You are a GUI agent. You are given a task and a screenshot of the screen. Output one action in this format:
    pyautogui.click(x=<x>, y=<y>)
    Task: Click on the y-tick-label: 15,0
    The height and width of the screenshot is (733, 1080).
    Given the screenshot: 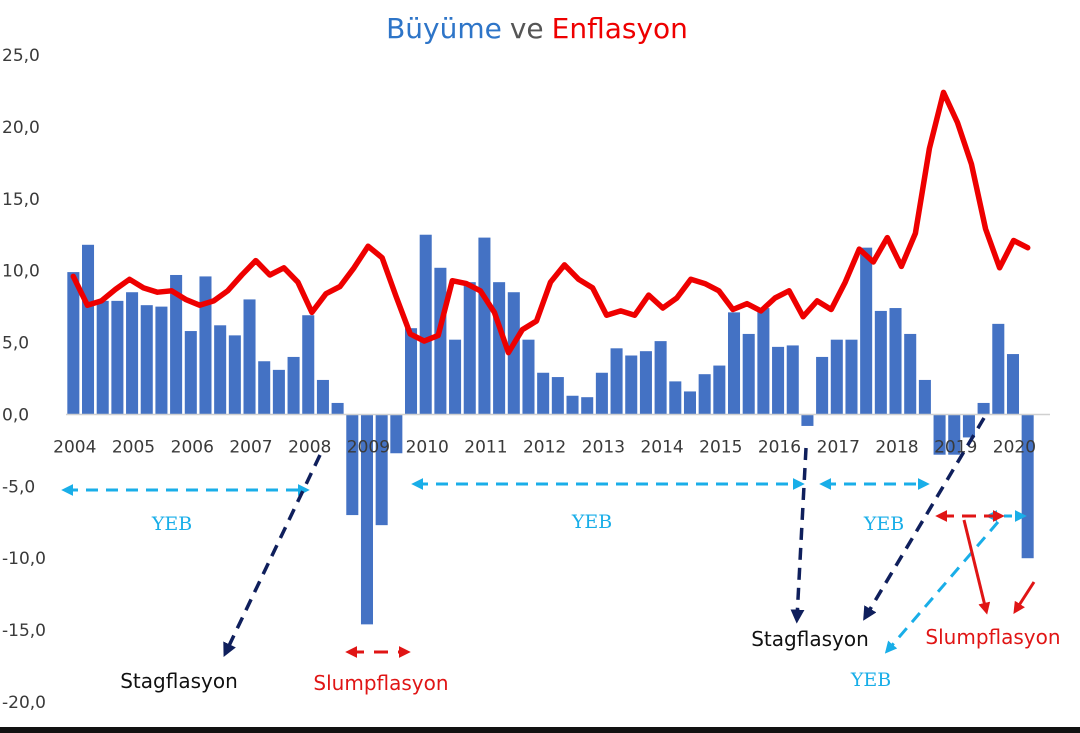 What is the action you would take?
    pyautogui.click(x=21, y=200)
    